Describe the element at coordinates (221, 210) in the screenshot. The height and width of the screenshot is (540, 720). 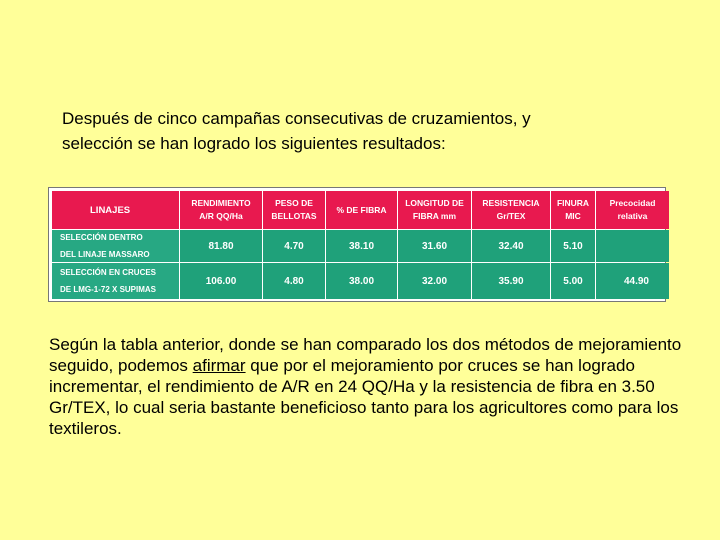
I see `header-rendimiento: RENDIMIENTO A/R QQ/Ha` at that location.